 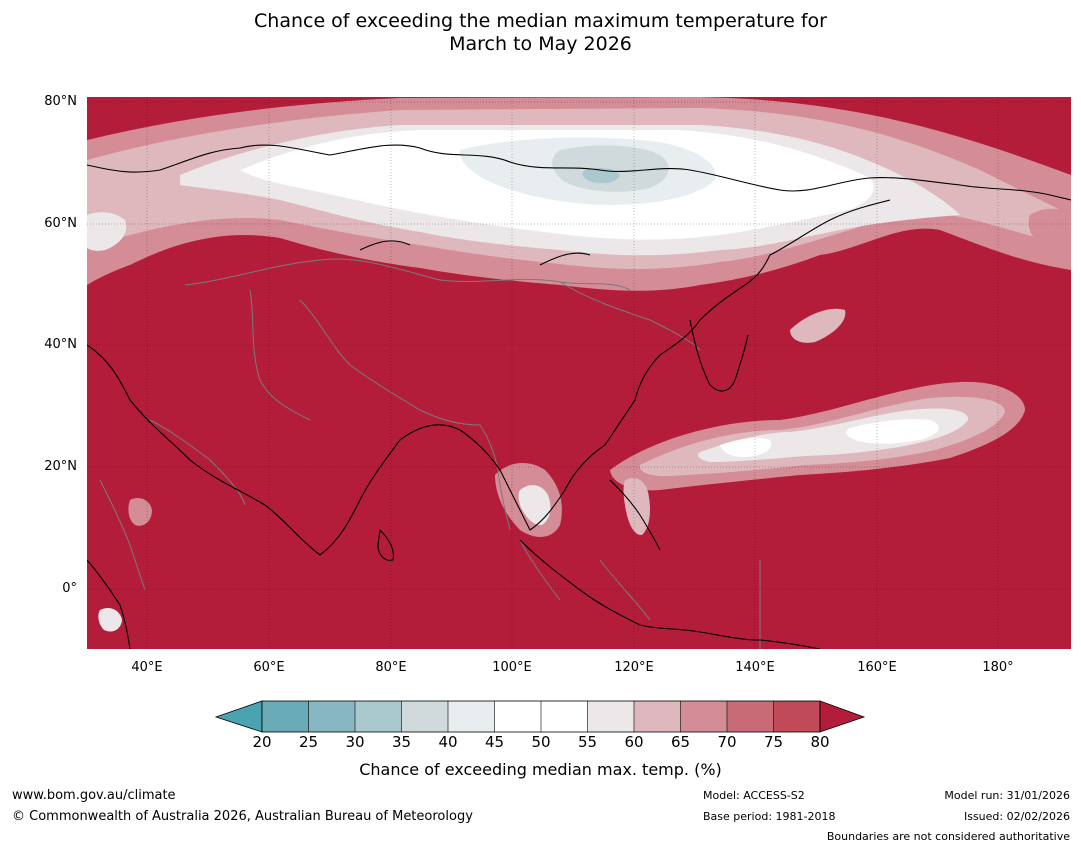 I want to click on lat-label-40n: 40°N, so click(x=60, y=344).